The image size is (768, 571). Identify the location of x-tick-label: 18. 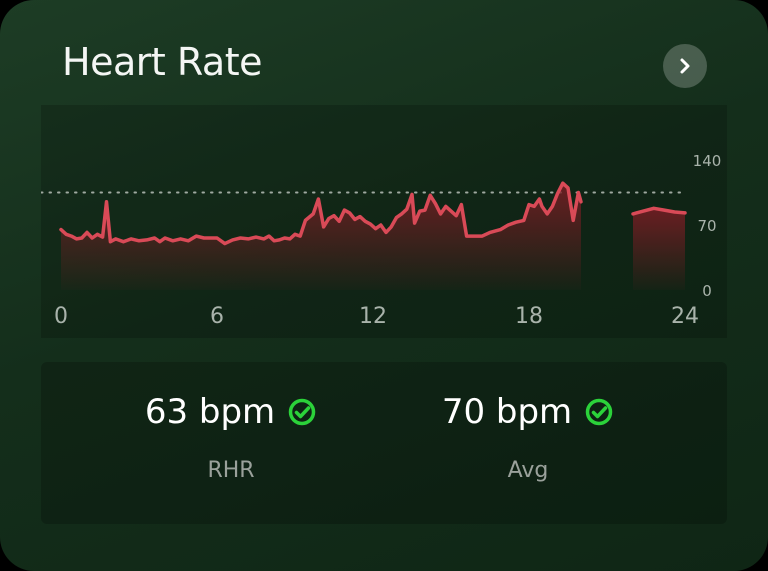
(529, 316).